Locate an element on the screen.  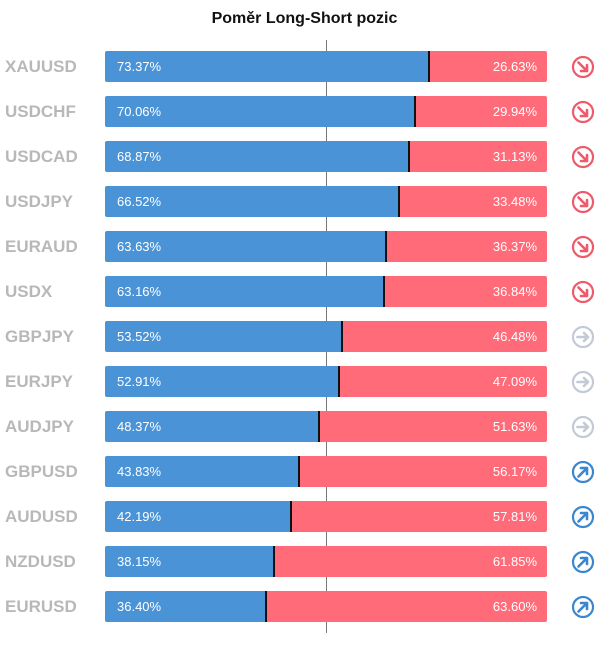
ratio-bar: 52.91% 47.09% is located at coordinates (326, 381).